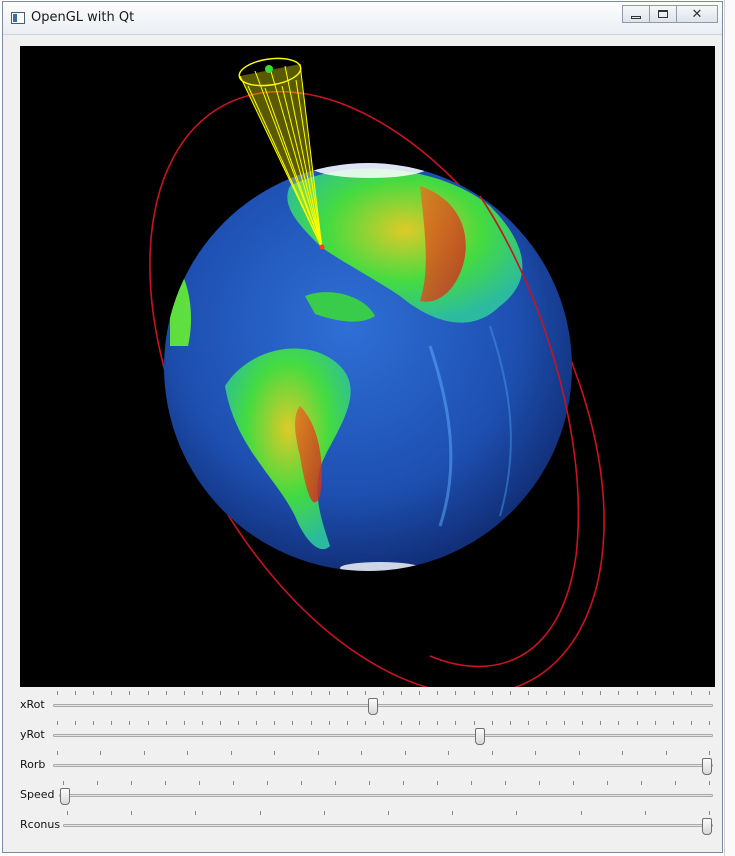 Image resolution: width=735 pixels, height=856 pixels. I want to click on window-title: OpenGL with Qt, so click(83, 17).